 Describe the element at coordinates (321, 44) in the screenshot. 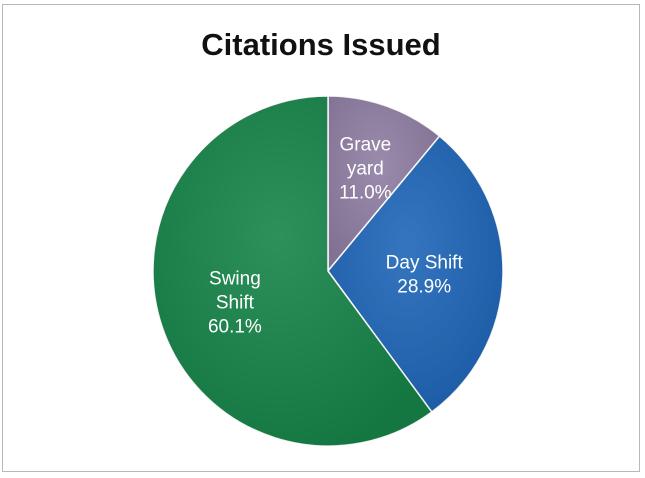

I see `chart-title: Citations Issued` at that location.